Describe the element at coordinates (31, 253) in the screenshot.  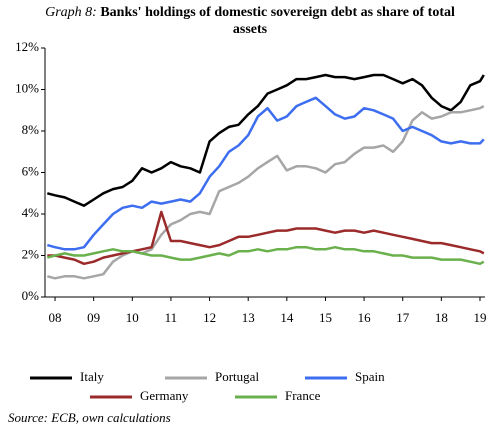
I see `y-tick-label: 2%` at that location.